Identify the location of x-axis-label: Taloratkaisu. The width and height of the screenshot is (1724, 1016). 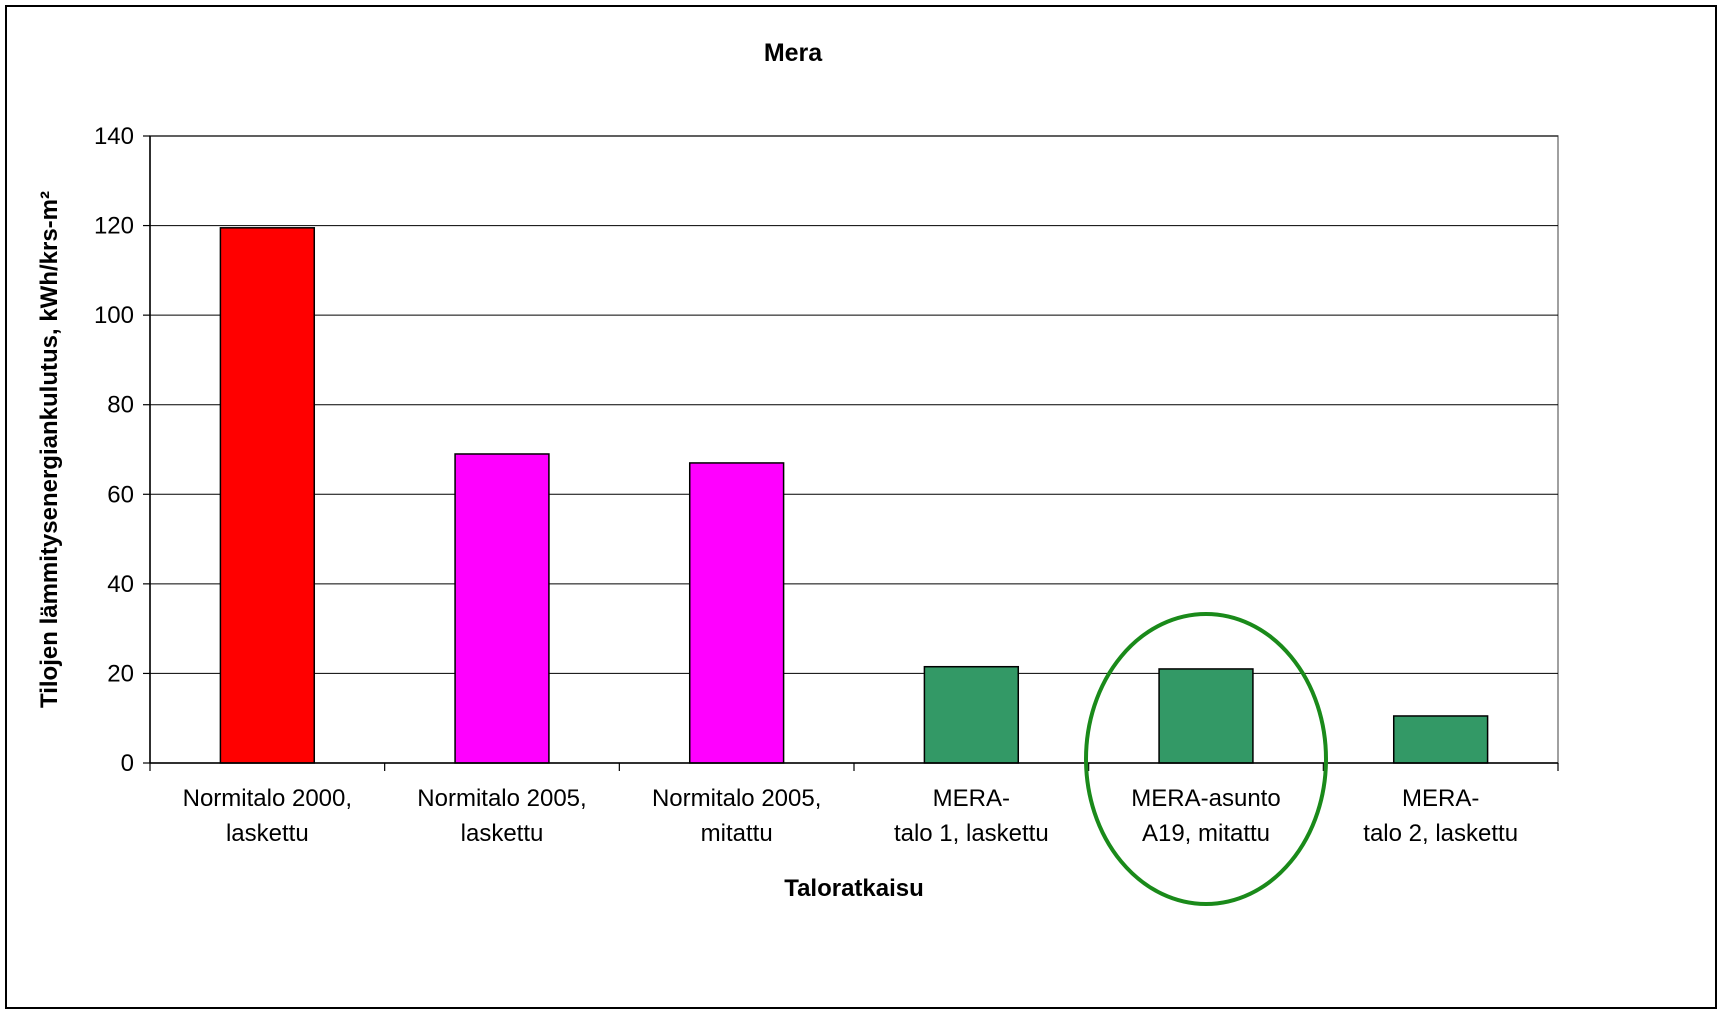
(854, 888).